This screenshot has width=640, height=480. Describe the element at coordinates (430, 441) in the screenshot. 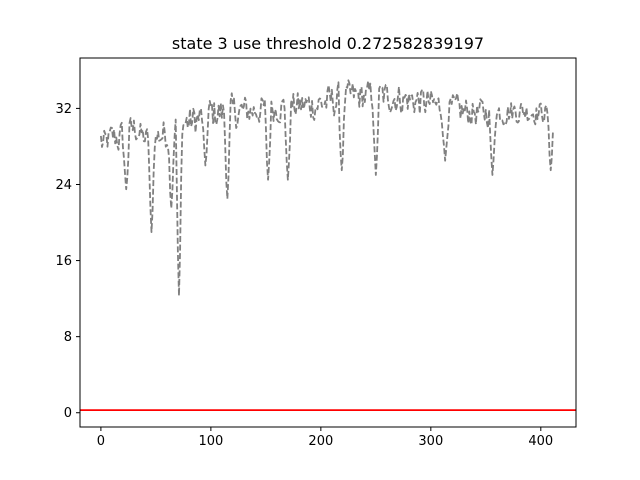

I see `x-tick-label: 300` at that location.